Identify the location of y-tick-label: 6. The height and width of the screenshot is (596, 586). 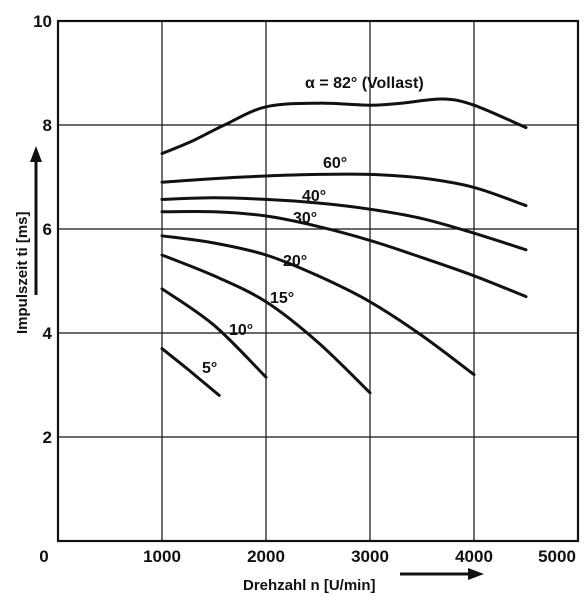
(47, 229).